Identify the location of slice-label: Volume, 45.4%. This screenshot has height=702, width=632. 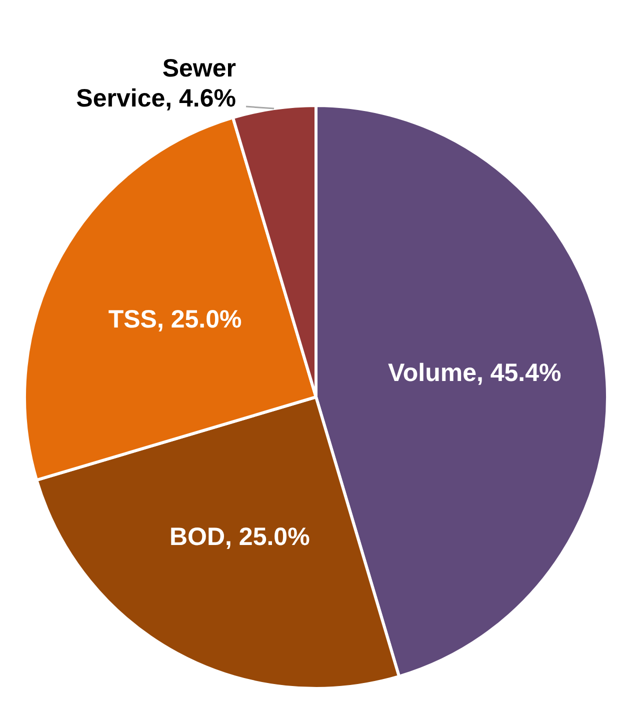
(475, 372).